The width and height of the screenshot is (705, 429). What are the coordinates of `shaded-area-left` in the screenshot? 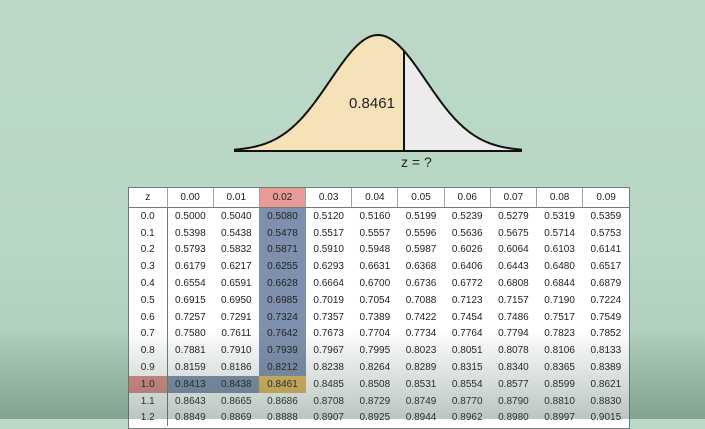 It's located at (319, 93).